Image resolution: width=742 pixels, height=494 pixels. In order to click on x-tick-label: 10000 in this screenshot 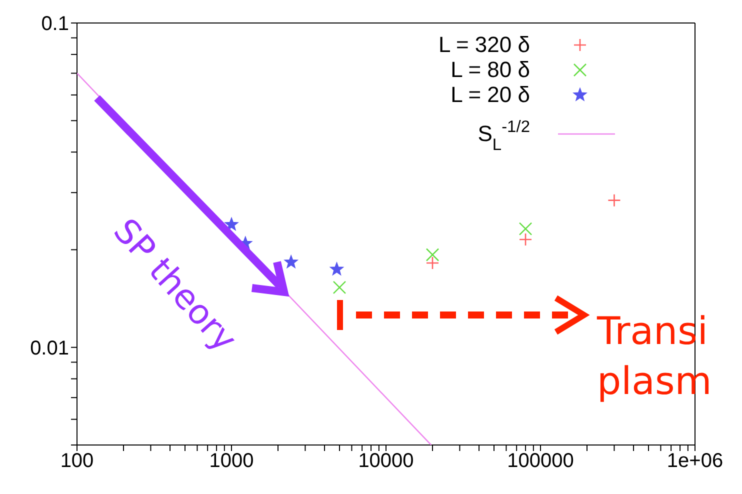, I will do `click(386, 461)`.